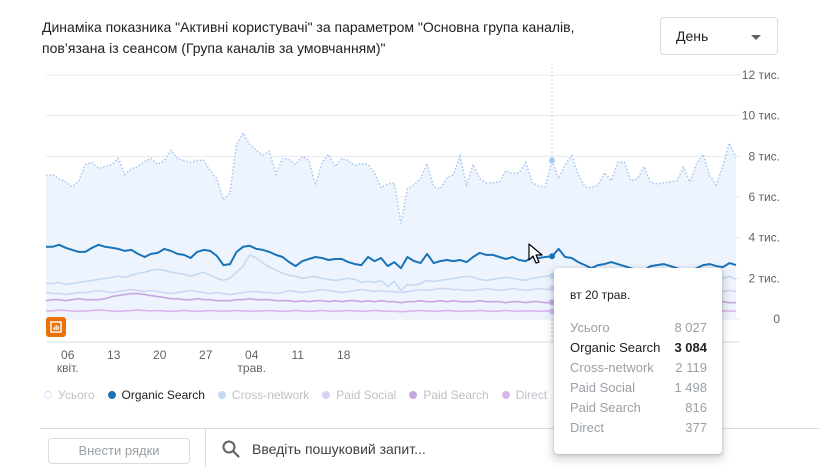 Image resolution: width=820 pixels, height=467 pixels. What do you see at coordinates (696, 407) in the screenshot?
I see `tooltip-series-value: 816` at bounding box center [696, 407].